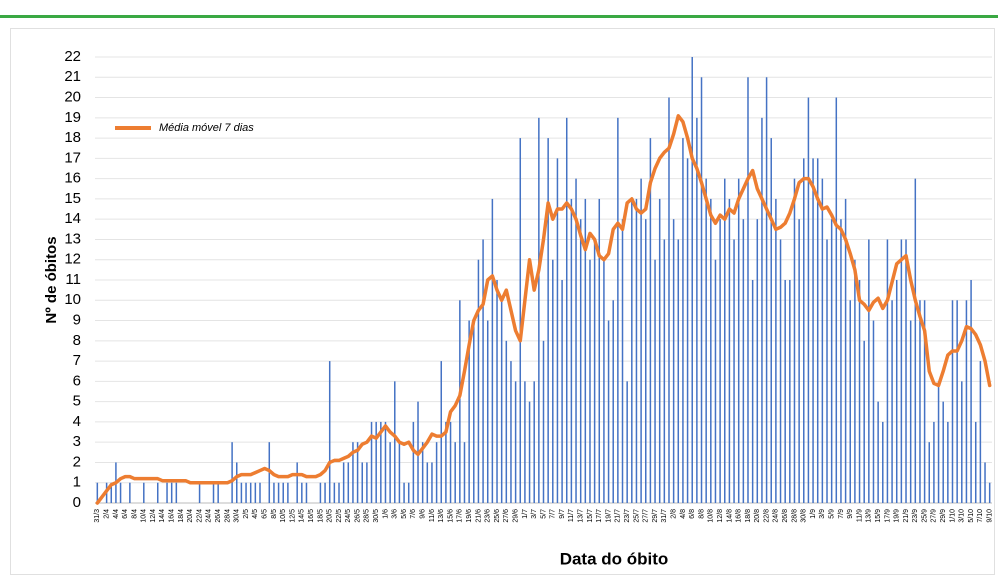 This screenshot has height=581, width=998. I want to click on x-tick-label: 30/4, so click(237, 516).